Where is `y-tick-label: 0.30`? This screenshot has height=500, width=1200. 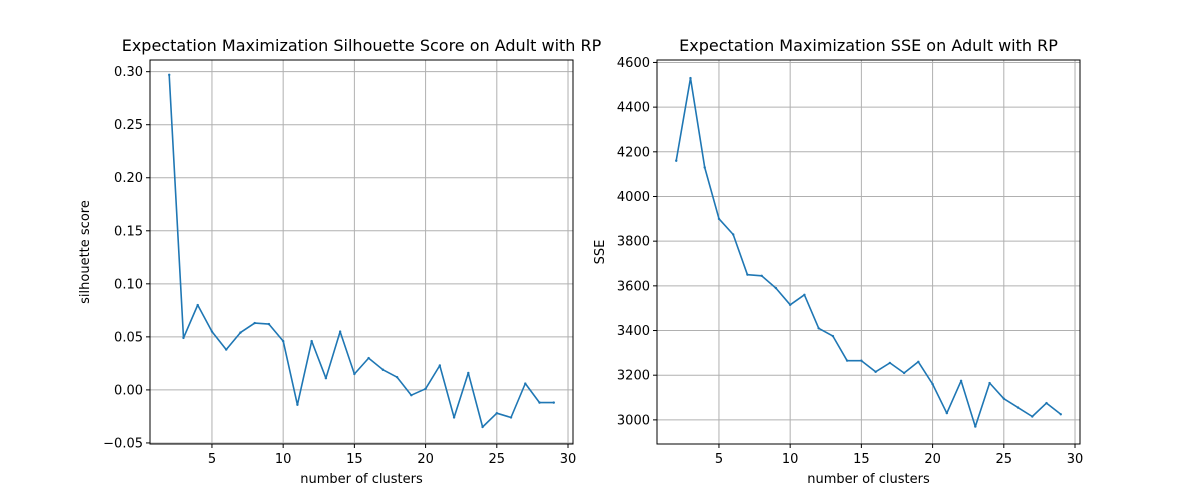 y-tick-label: 0.30 is located at coordinates (128, 72).